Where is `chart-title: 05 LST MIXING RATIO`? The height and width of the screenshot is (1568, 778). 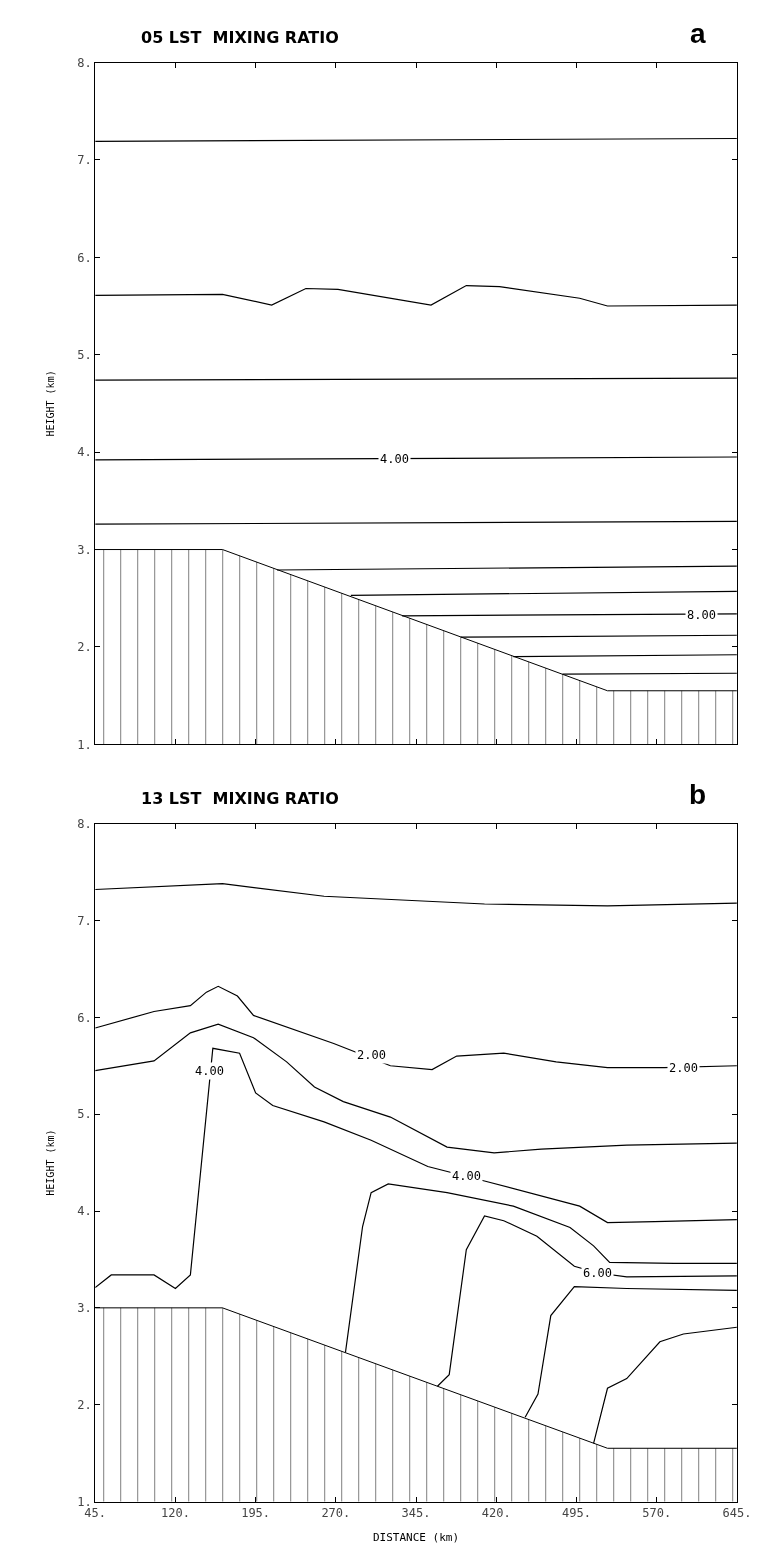
chart-title: 05 LST MIXING RATIO is located at coordinates (240, 37).